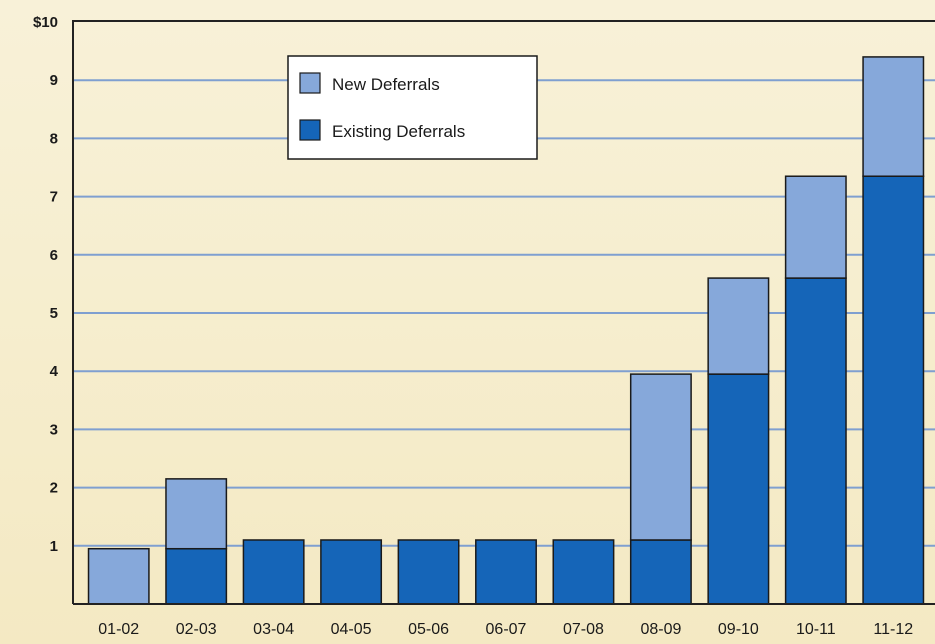 The width and height of the screenshot is (935, 644). What do you see at coordinates (738, 629) in the screenshot?
I see `x-category-label: 09-10` at bounding box center [738, 629].